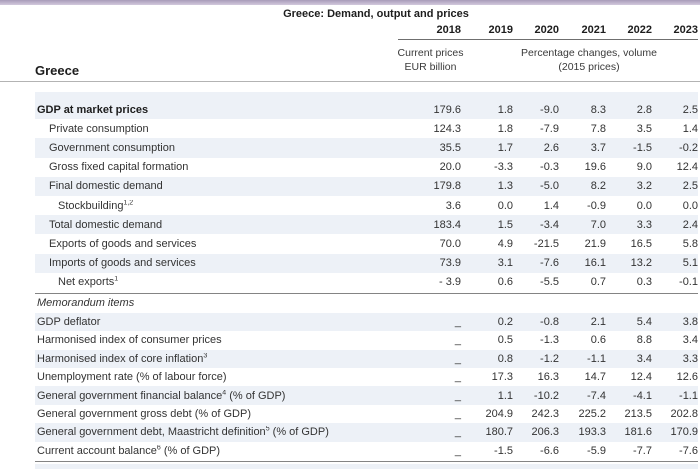  Describe the element at coordinates (598, 322) in the screenshot. I see `value-cell-2021: 2.1` at that location.